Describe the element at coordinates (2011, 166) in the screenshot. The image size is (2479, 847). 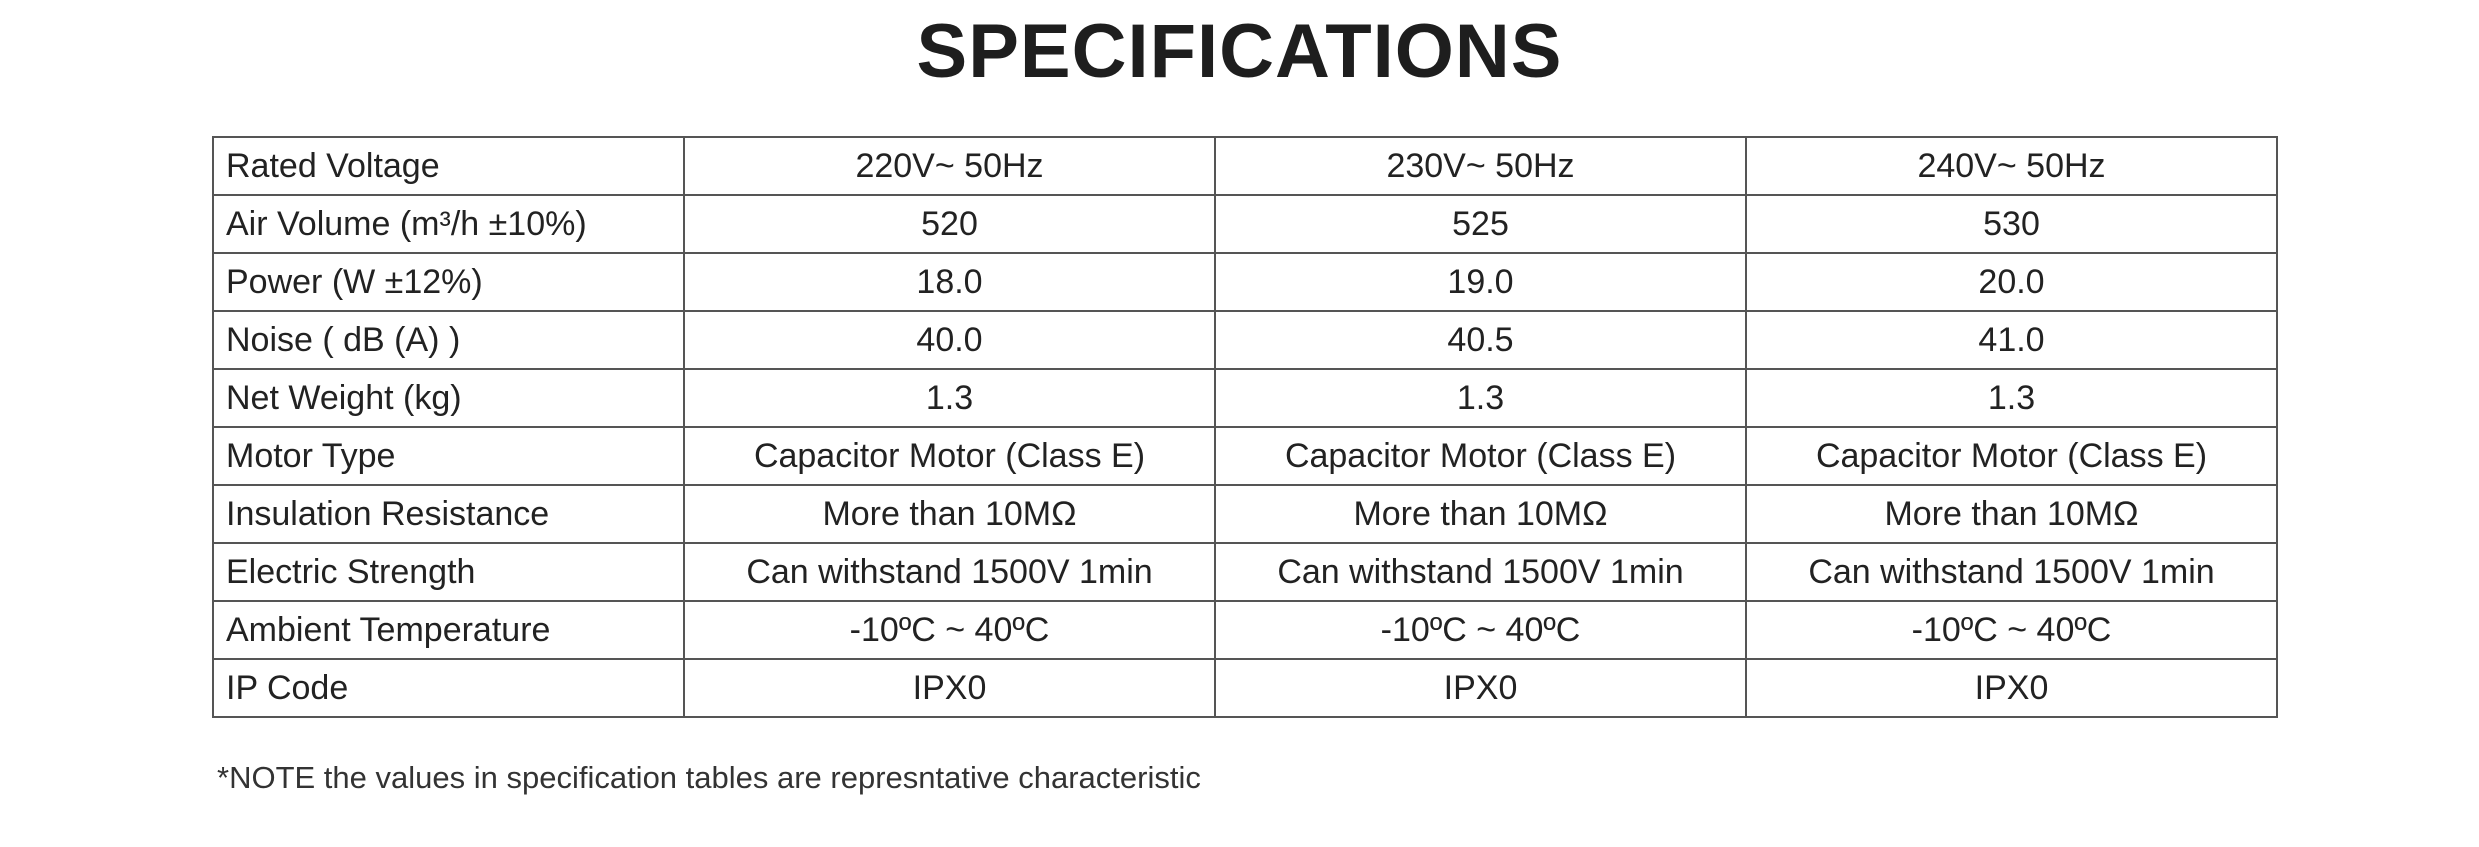
I see `cell: 240V~ 50Hz` at that location.